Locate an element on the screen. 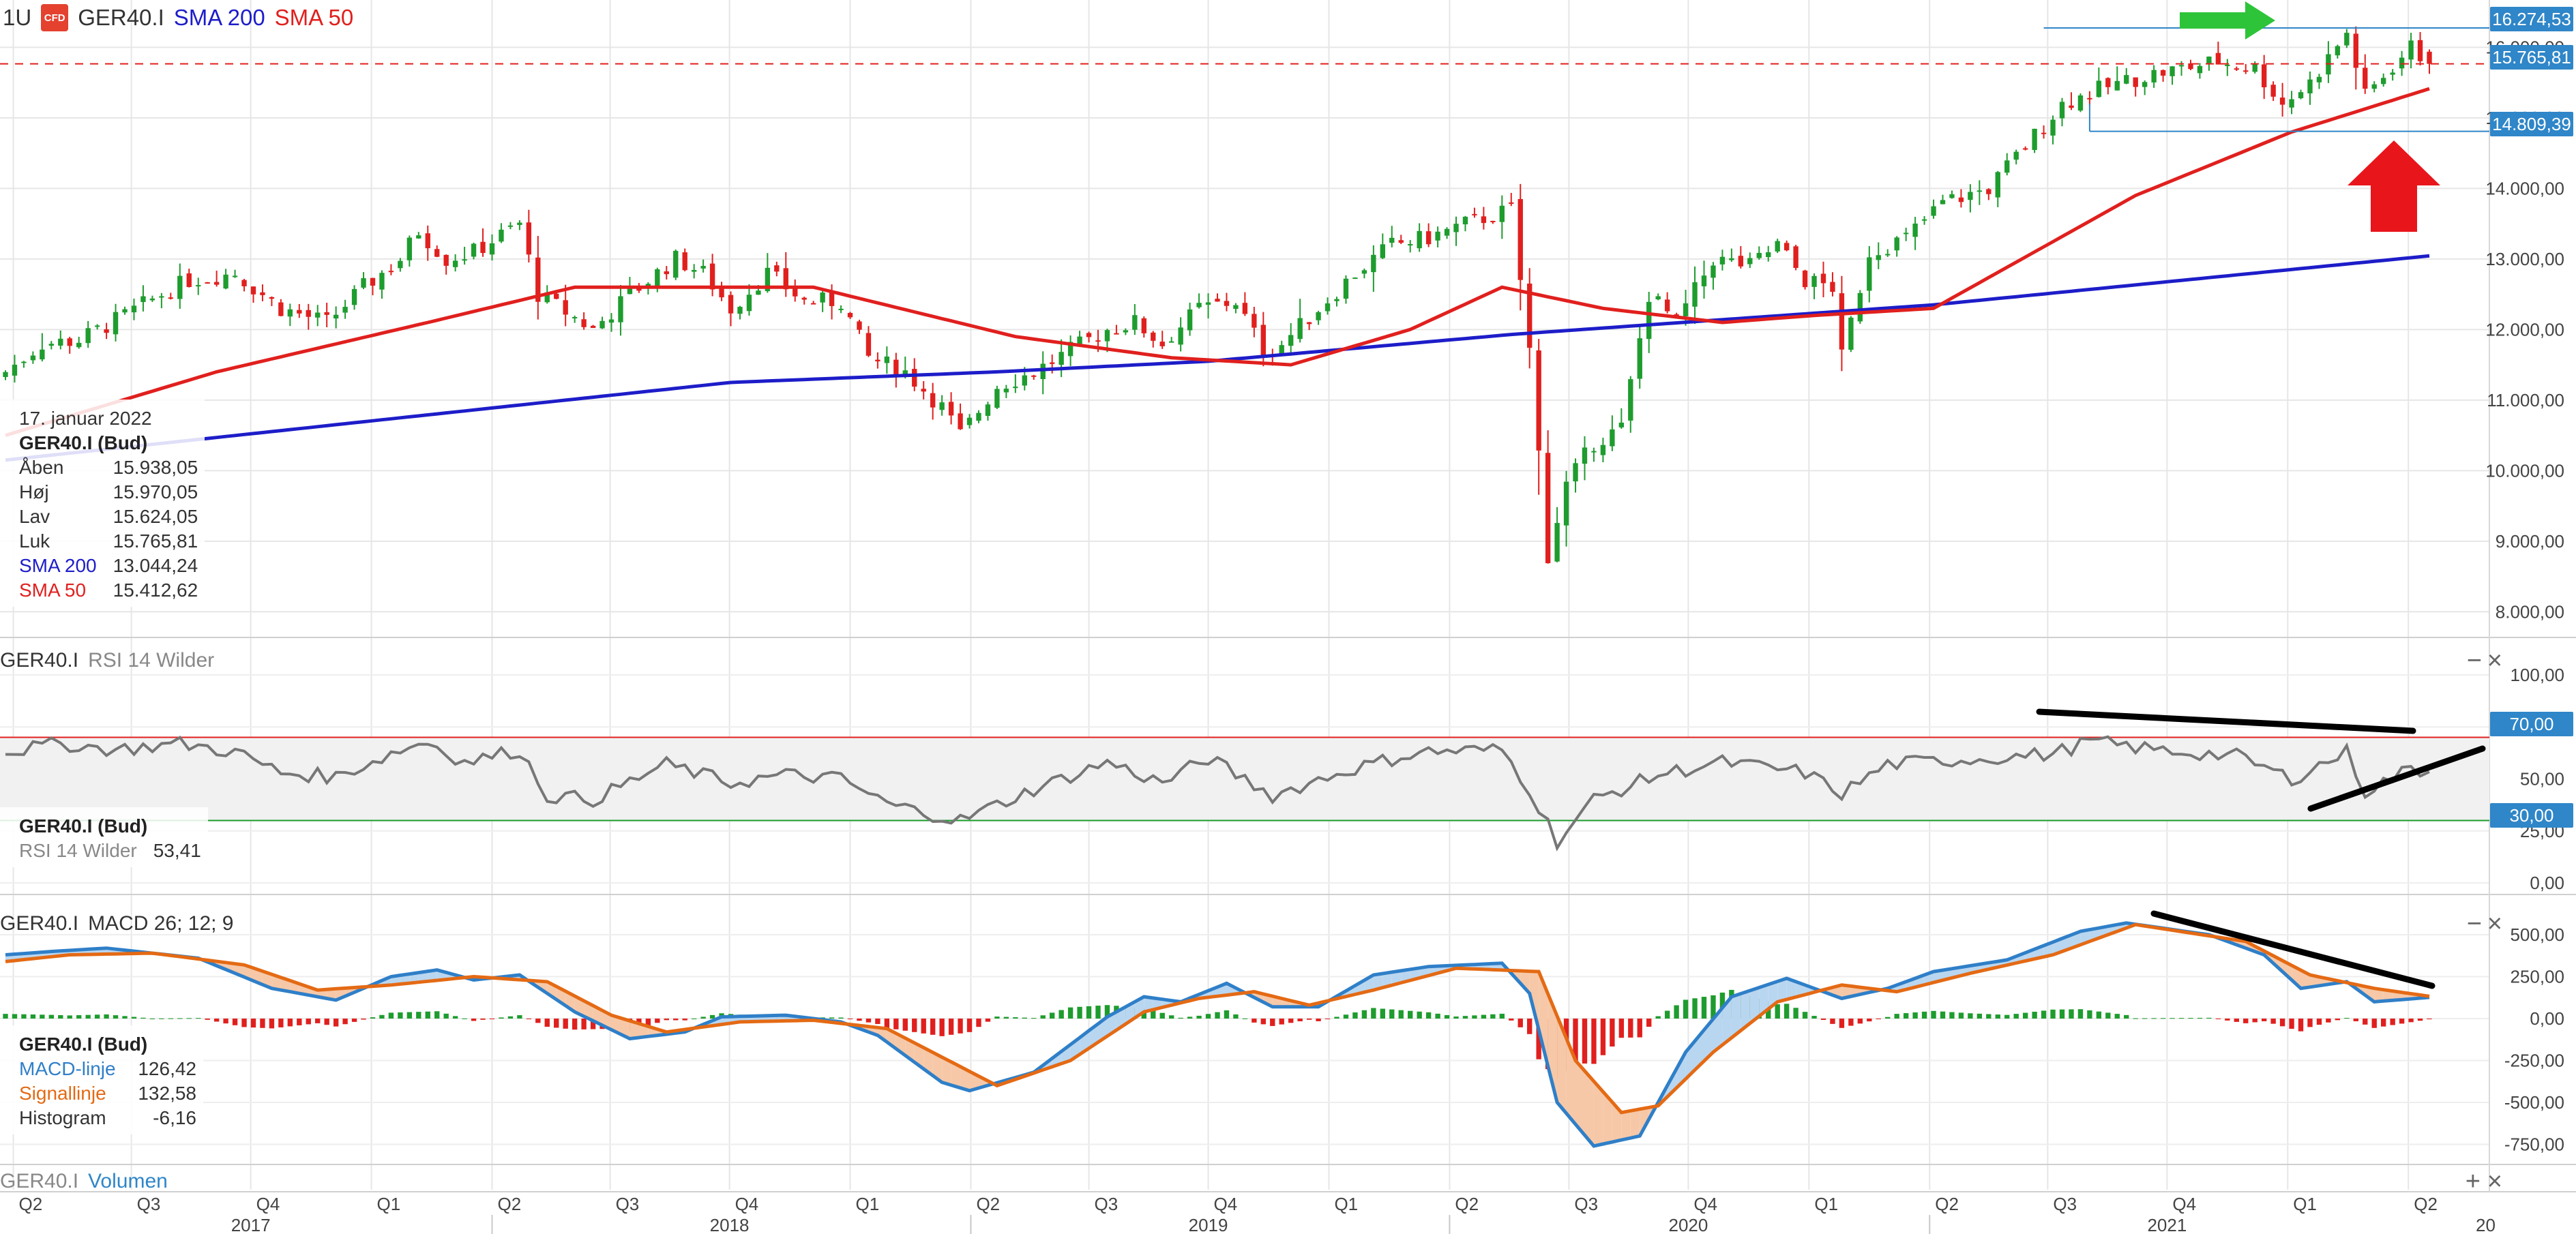  symbol-label: GER40.I is located at coordinates (121, 17).